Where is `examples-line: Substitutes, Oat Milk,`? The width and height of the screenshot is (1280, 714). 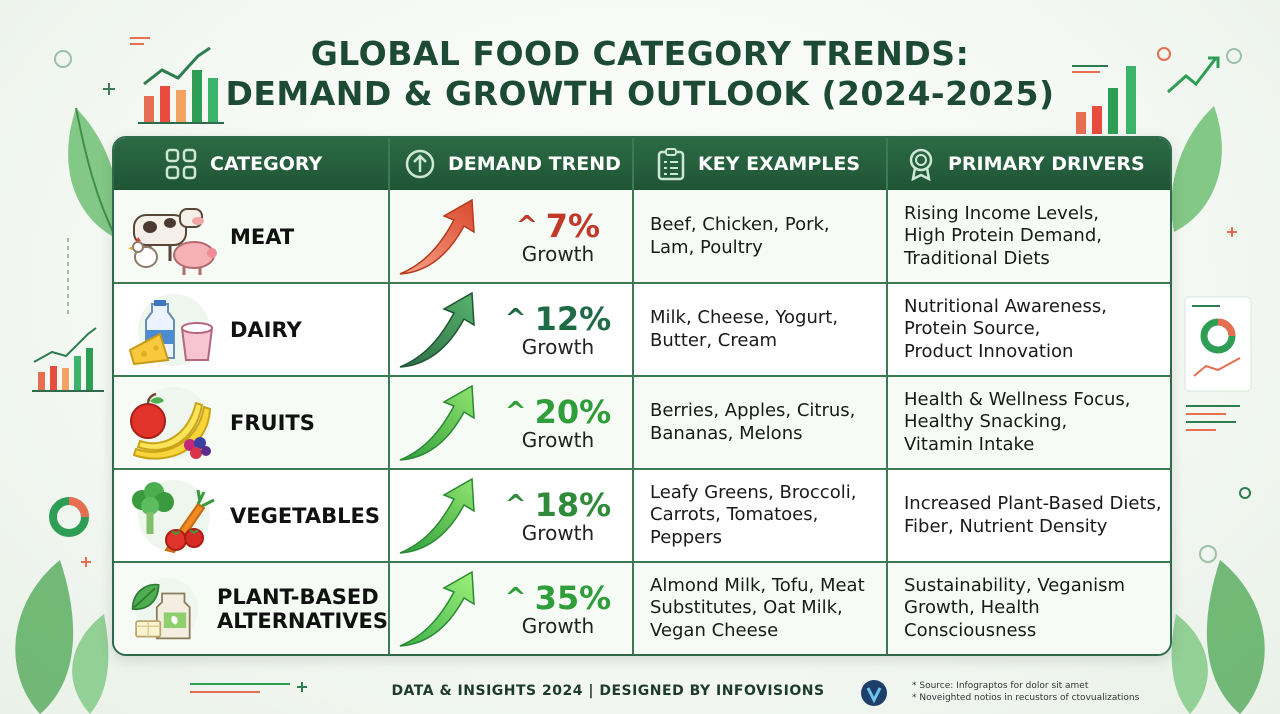 examples-line: Substitutes, Oat Milk, is located at coordinates (746, 608).